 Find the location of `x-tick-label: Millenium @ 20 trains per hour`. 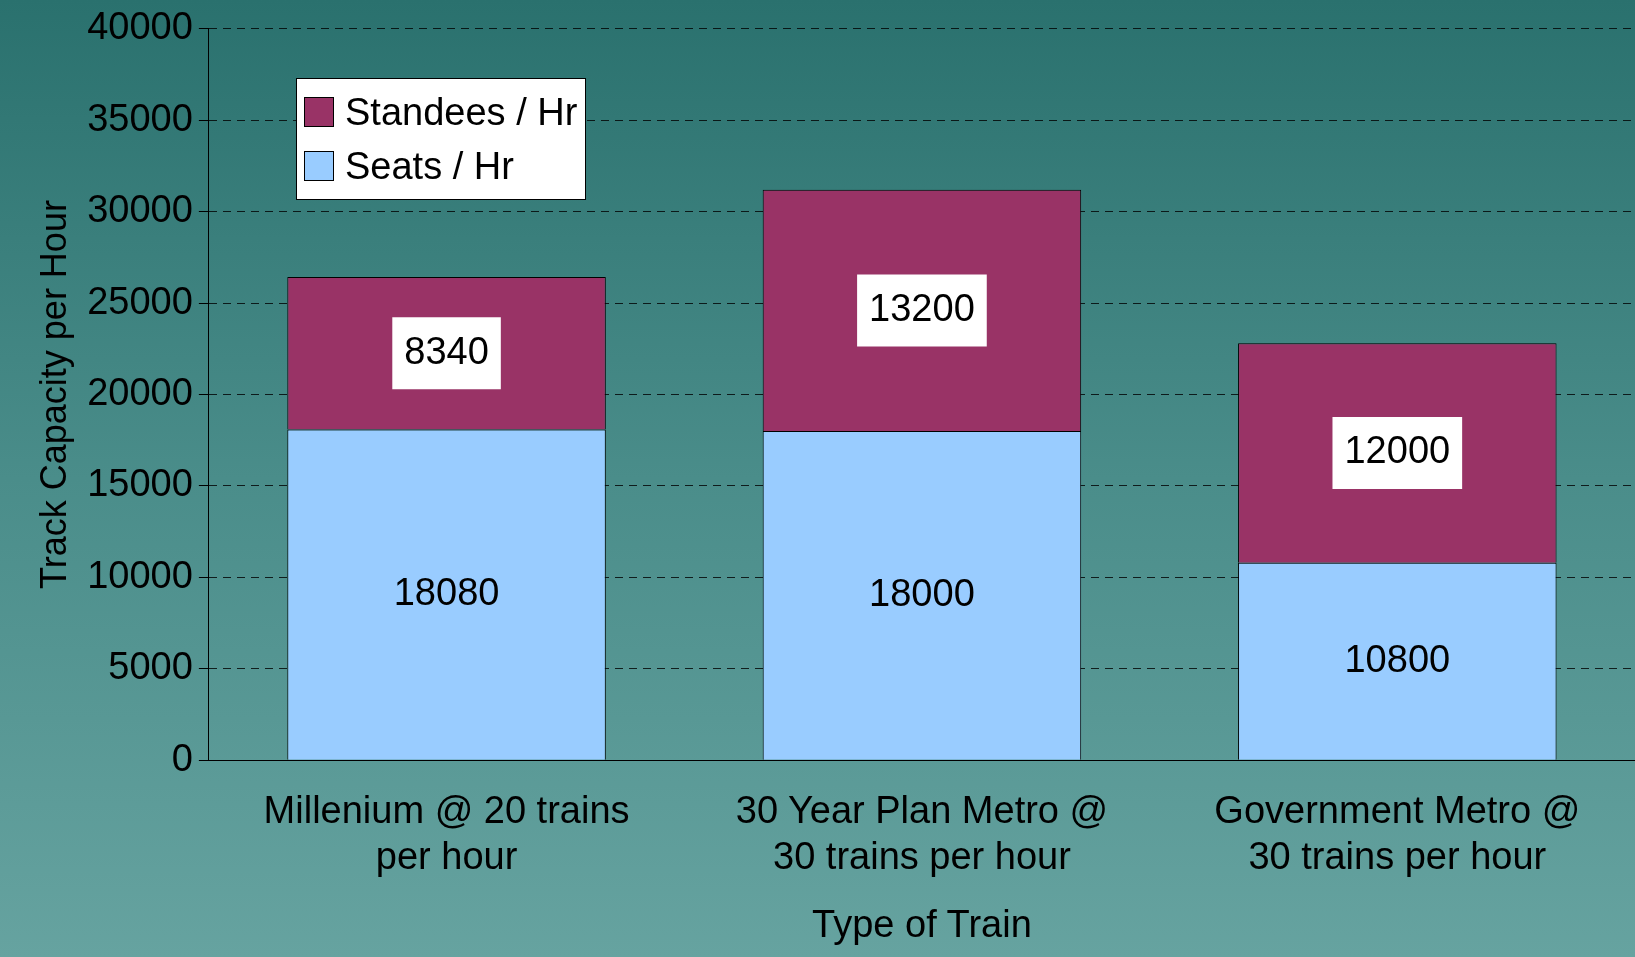

x-tick-label: Millenium @ 20 trains per hour is located at coordinates (446, 833).